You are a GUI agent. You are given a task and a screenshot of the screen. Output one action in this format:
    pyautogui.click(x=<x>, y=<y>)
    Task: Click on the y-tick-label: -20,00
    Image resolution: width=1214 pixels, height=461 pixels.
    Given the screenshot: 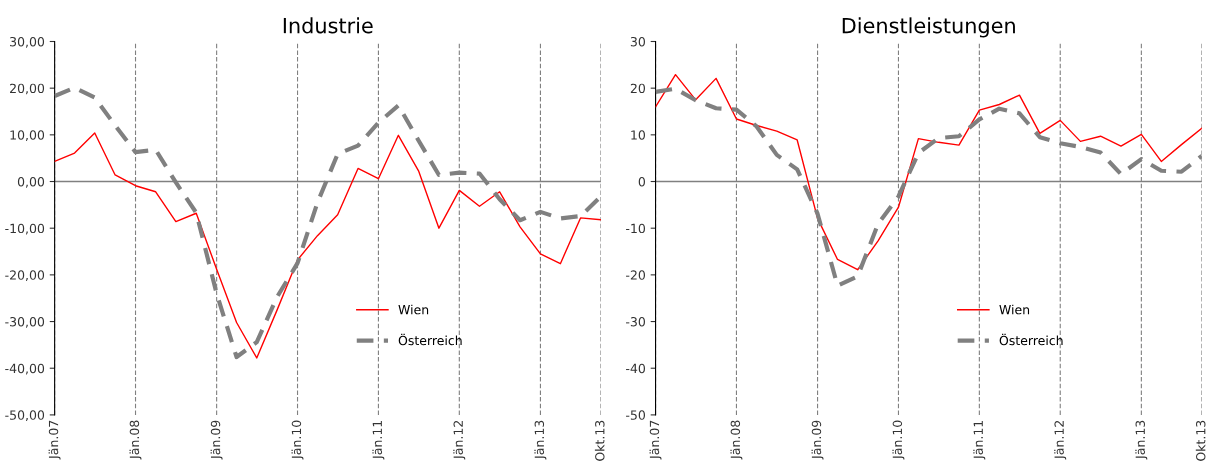 What is the action you would take?
    pyautogui.click(x=25, y=276)
    